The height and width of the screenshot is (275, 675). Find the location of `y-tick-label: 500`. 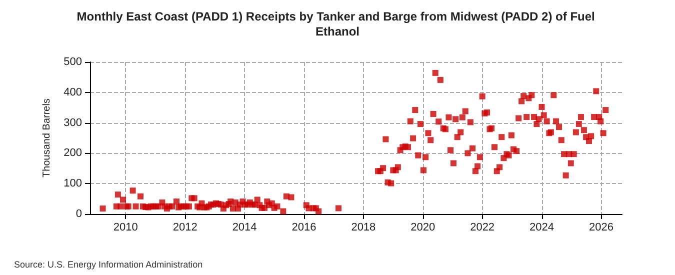

y-tick-label: 500 is located at coordinates (73, 62).